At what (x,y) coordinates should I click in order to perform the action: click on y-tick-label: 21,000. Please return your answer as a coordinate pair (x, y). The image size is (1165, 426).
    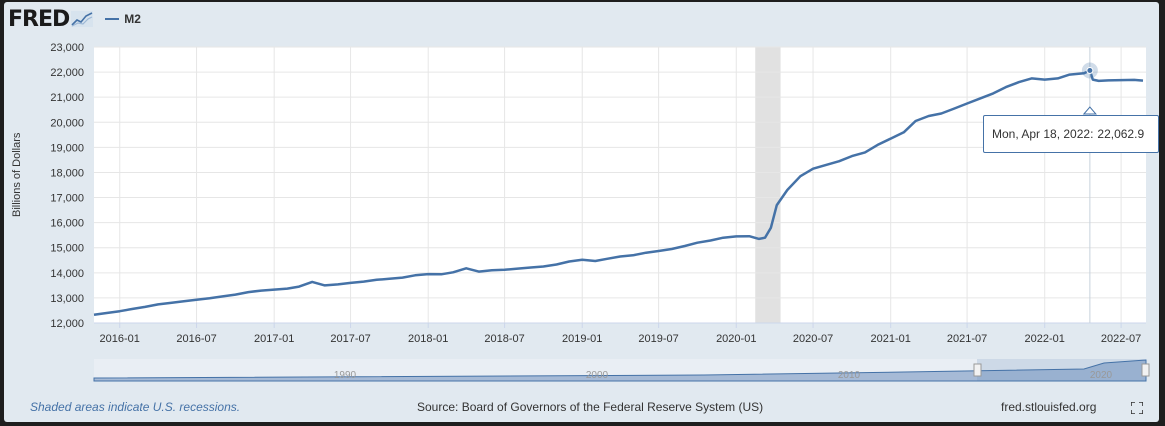
    Looking at the image, I should click on (67, 98).